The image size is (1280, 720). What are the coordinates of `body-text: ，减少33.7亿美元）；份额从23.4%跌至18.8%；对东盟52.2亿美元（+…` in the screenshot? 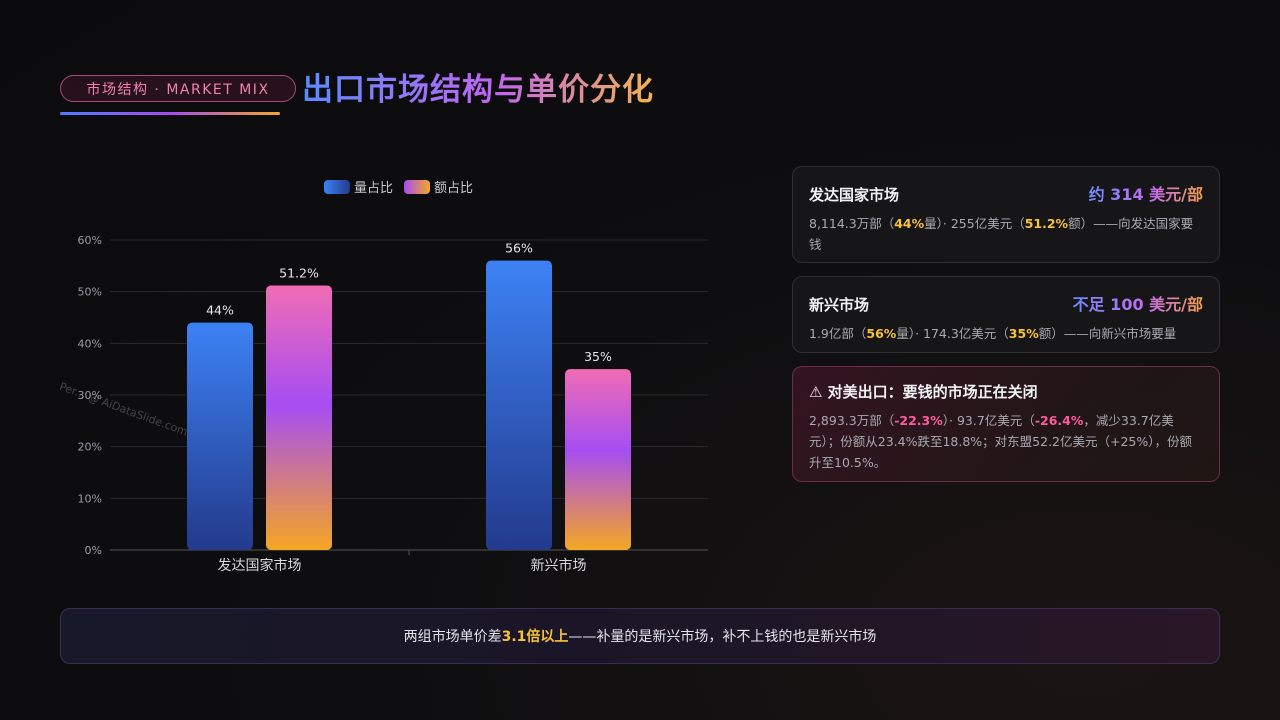 It's located at (1001, 441).